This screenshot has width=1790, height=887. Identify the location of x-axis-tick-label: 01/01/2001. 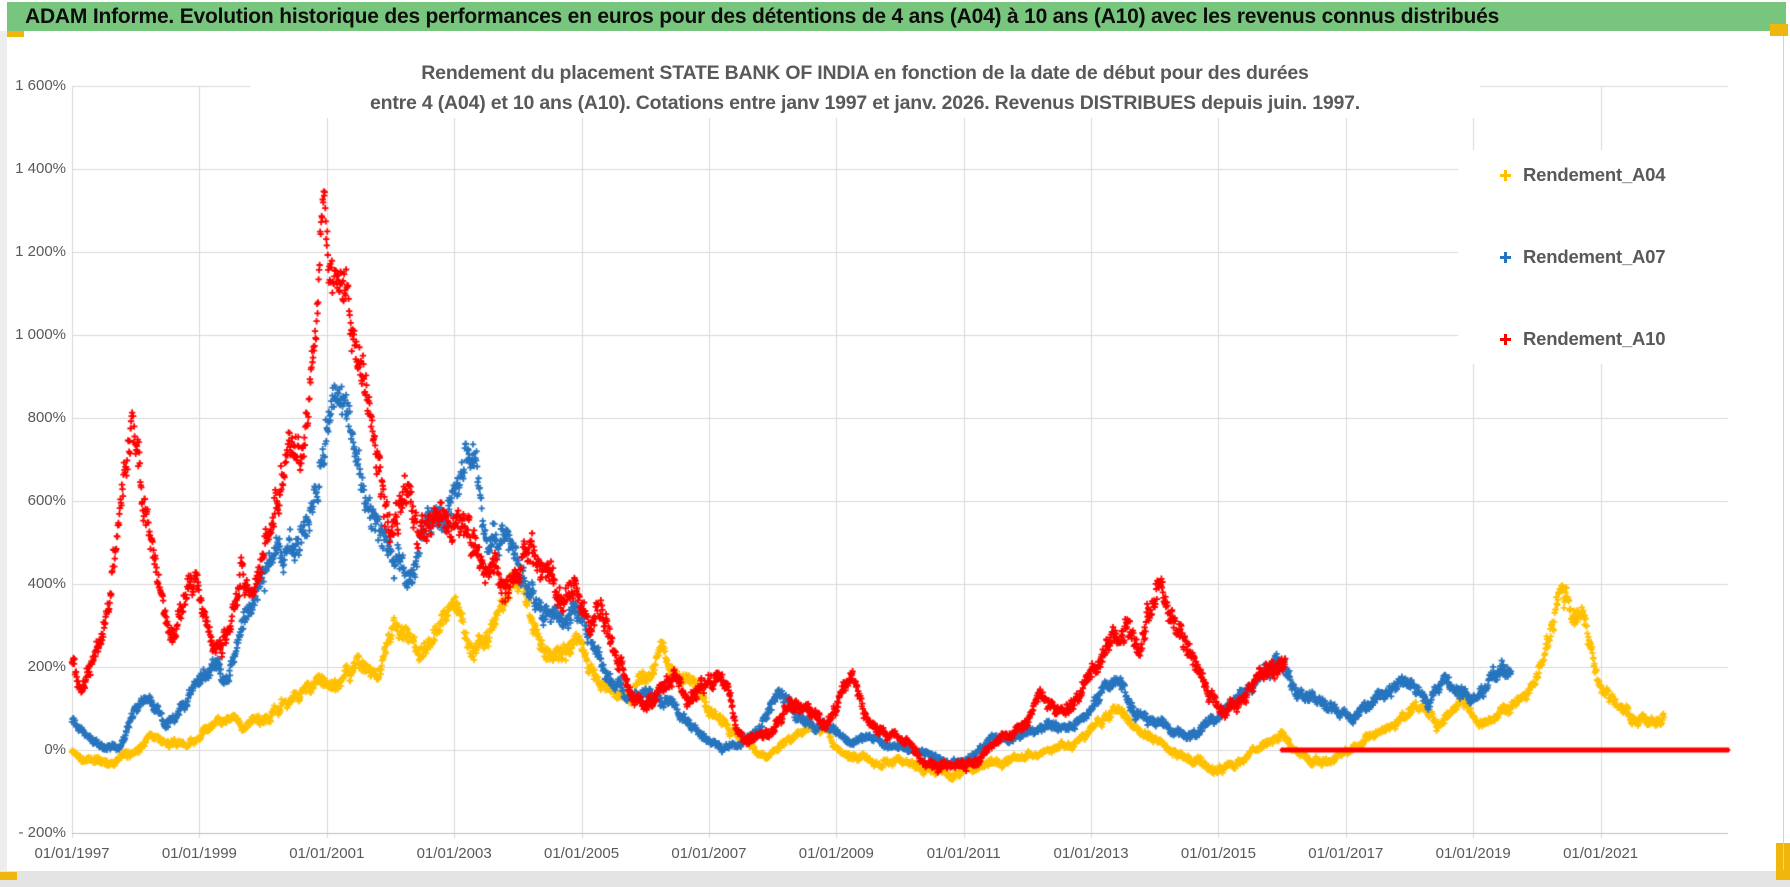
(327, 853).